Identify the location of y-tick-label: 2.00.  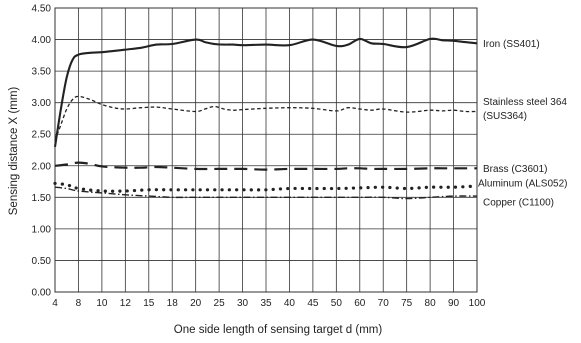
(42, 166).